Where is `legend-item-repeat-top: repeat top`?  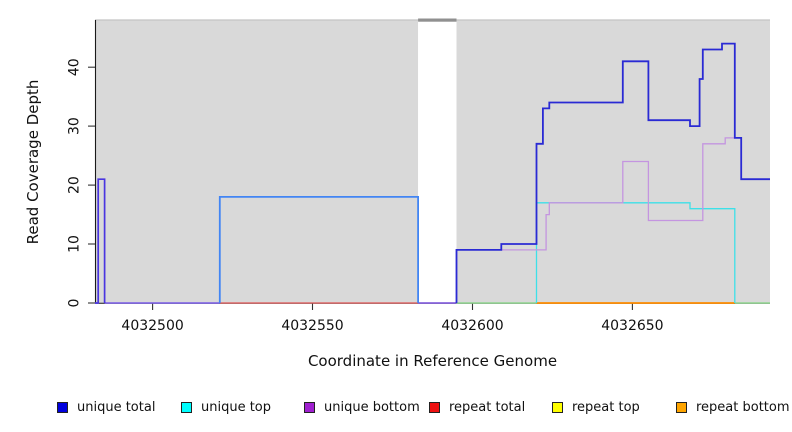 legend-item-repeat-top: repeat top is located at coordinates (596, 407).